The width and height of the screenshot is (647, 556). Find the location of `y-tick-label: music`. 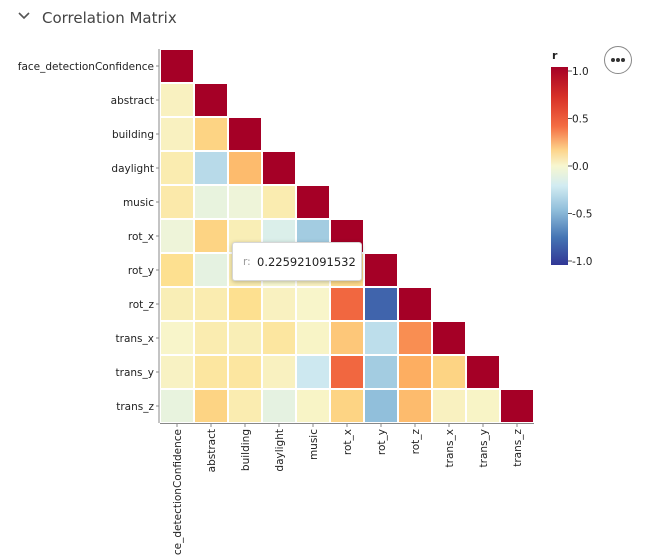

y-tick-label: music is located at coordinates (138, 203).